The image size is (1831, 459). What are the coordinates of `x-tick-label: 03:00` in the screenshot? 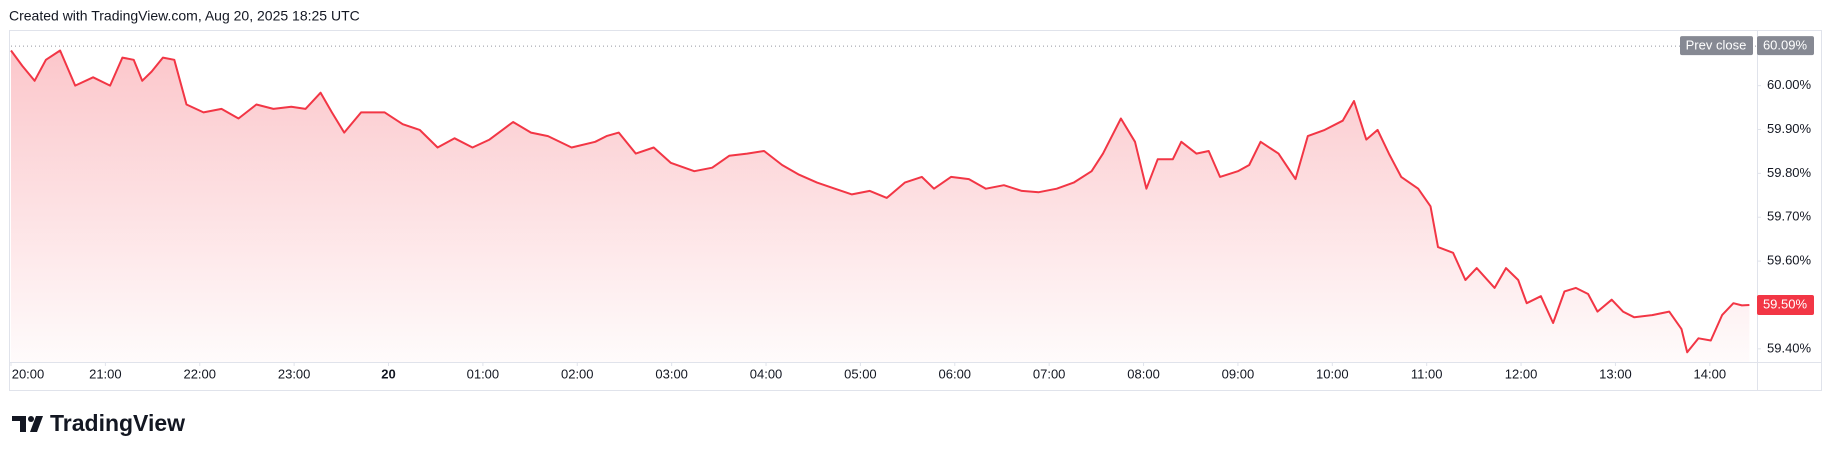 It's located at (671, 373).